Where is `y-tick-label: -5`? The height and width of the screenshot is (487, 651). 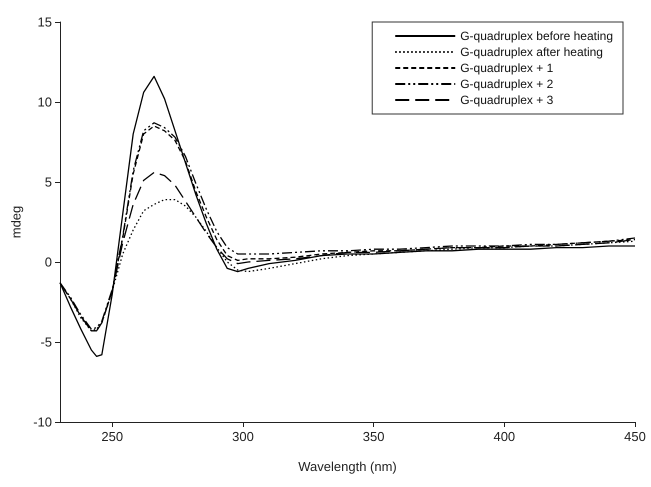
y-tick-label: -5 is located at coordinates (46, 342).